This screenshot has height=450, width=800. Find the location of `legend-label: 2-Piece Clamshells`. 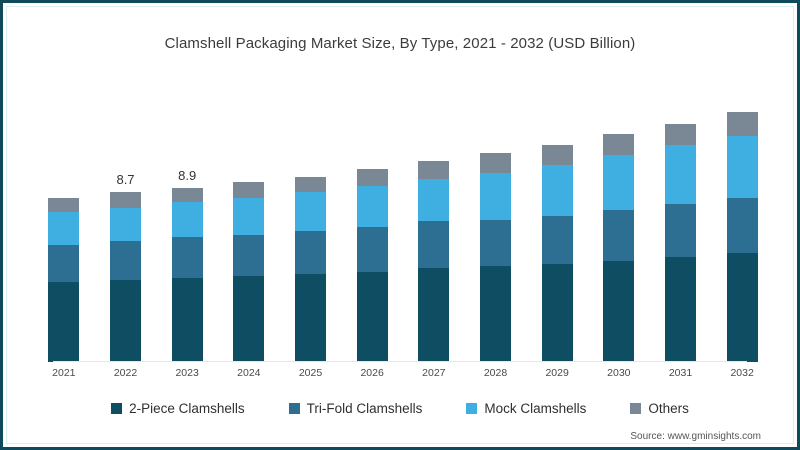

legend-label: 2-Piece Clamshells is located at coordinates (187, 408).